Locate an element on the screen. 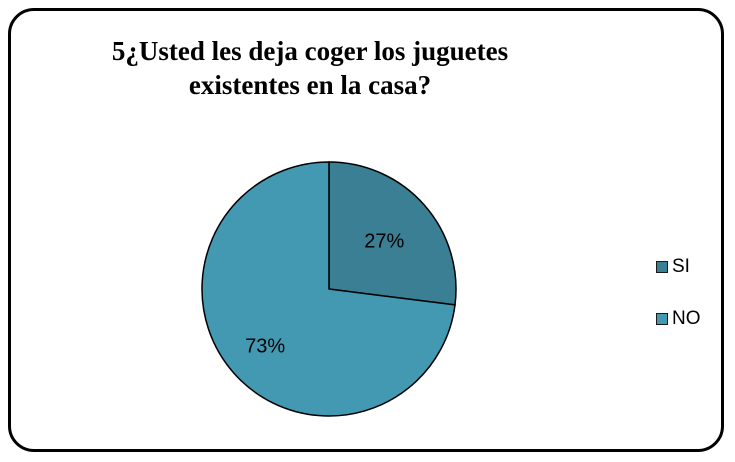 Image resolution: width=735 pixels, height=462 pixels. legend-swatch-no is located at coordinates (662, 318).